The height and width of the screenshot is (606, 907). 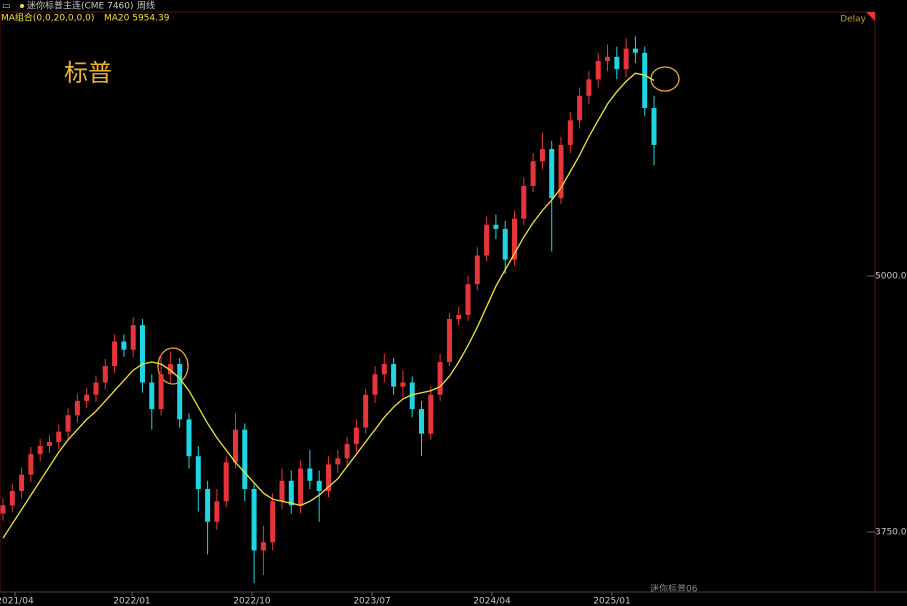 I want to click on x-tick-label: 2022/10, so click(x=252, y=601).